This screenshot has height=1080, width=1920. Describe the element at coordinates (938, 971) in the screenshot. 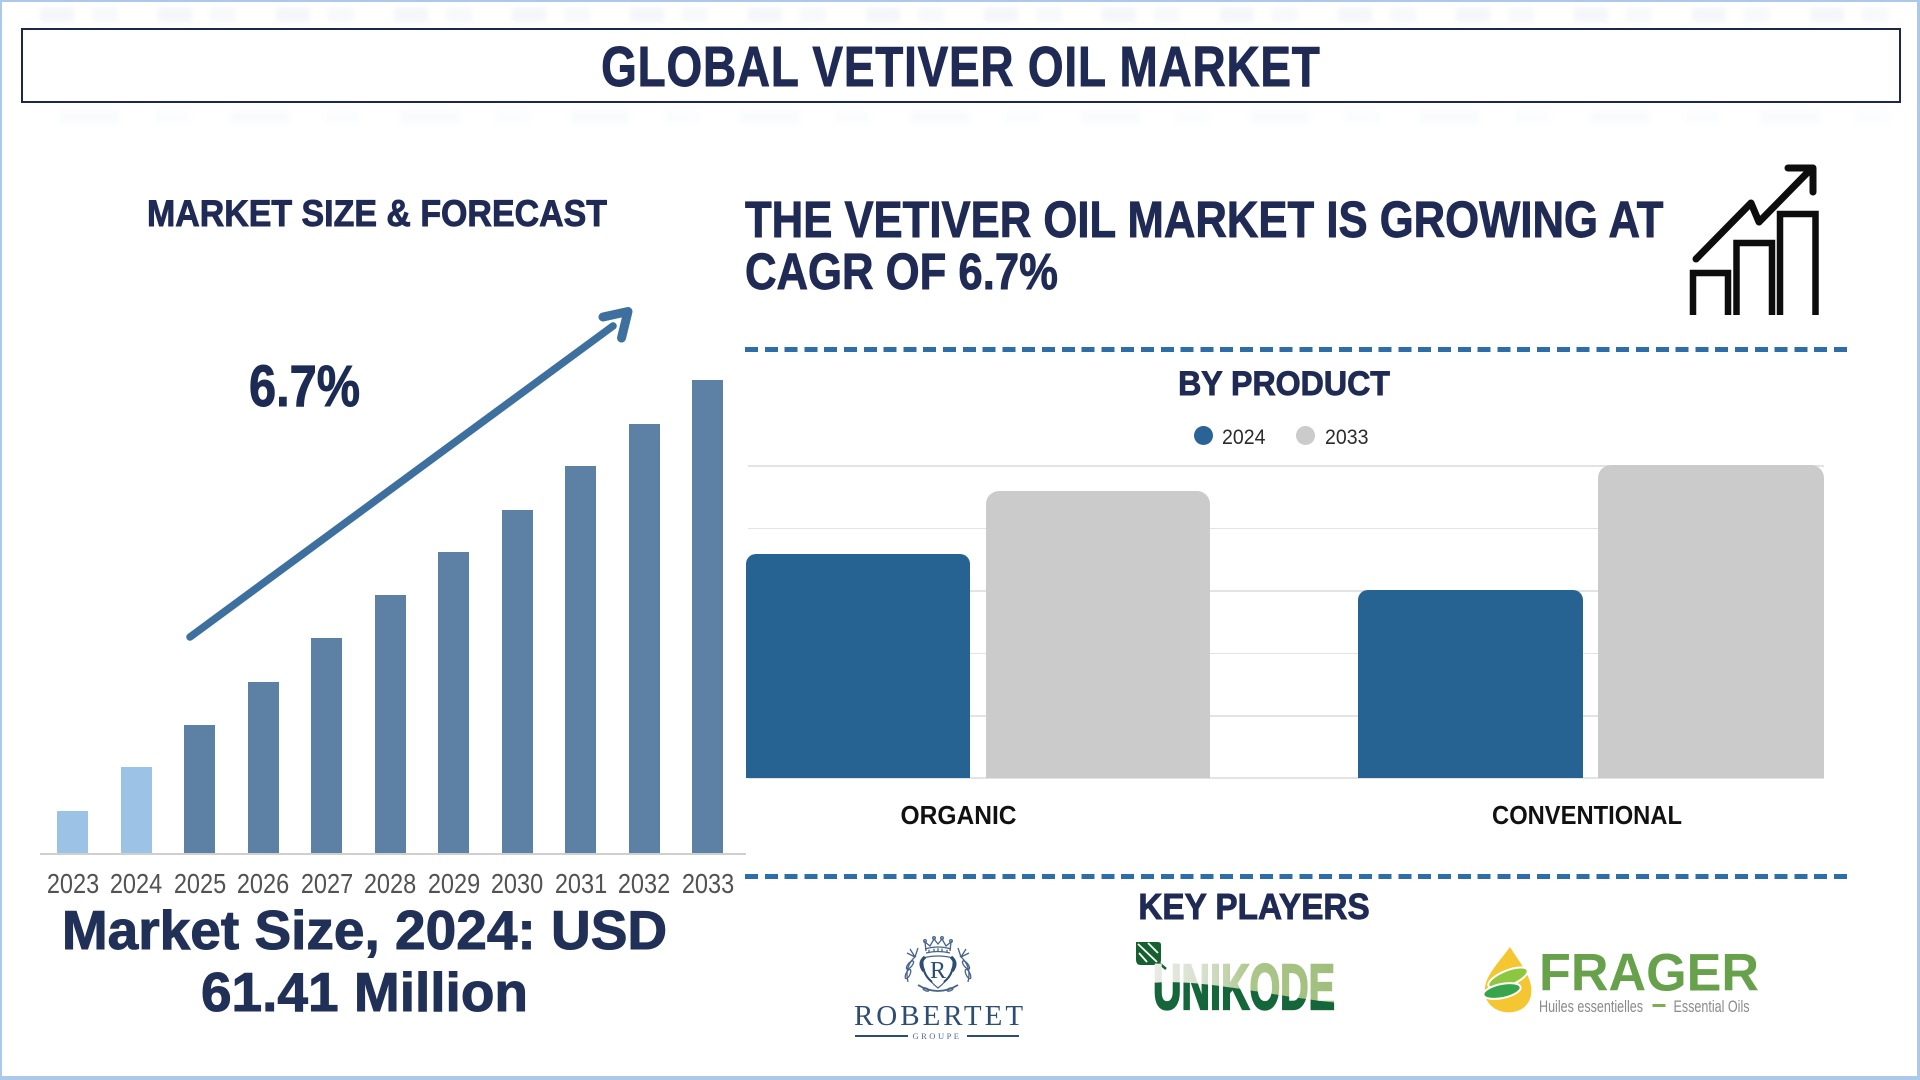

I see `svg-text: R` at that location.